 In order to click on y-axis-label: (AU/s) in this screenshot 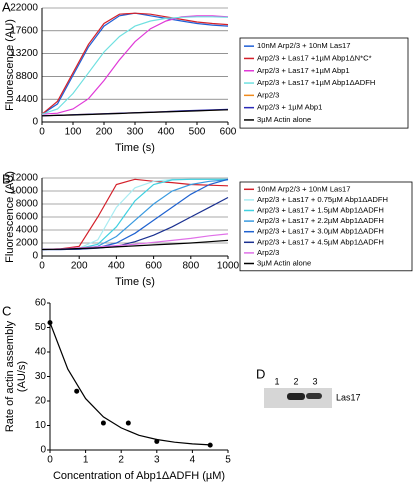, I will do `click(22, 376)`.